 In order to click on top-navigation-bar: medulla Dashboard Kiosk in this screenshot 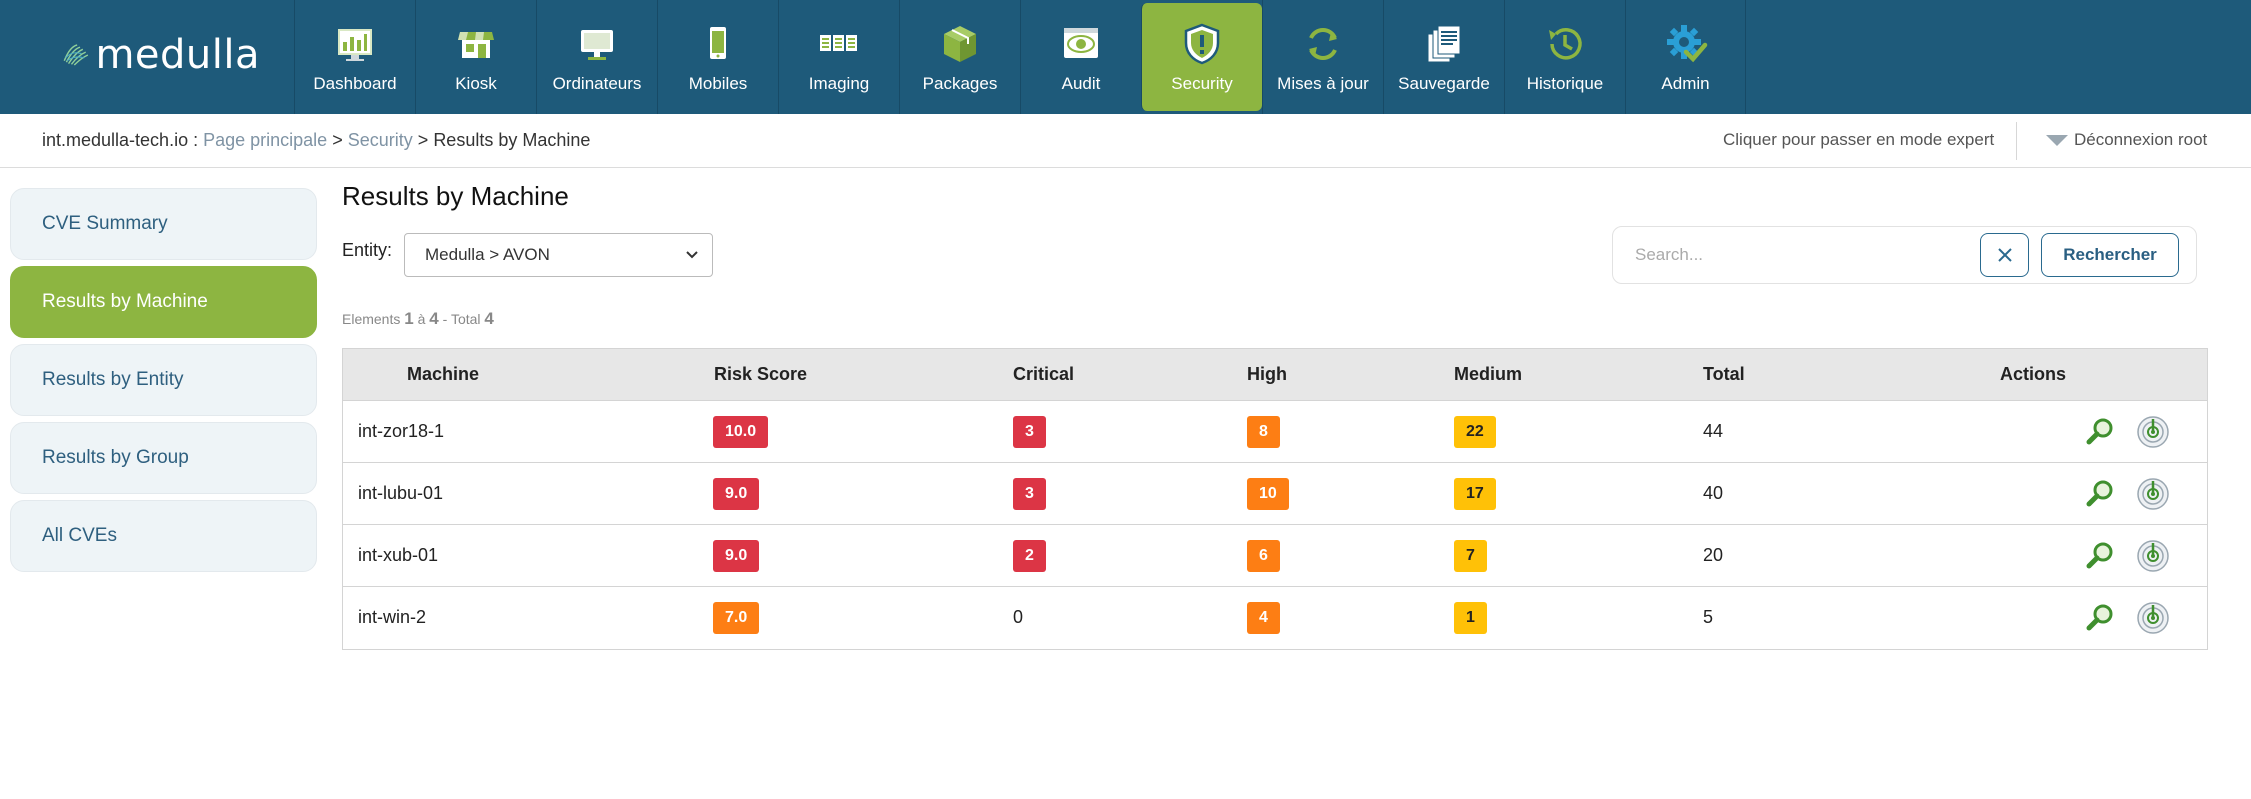, I will do `click(1125, 57)`.